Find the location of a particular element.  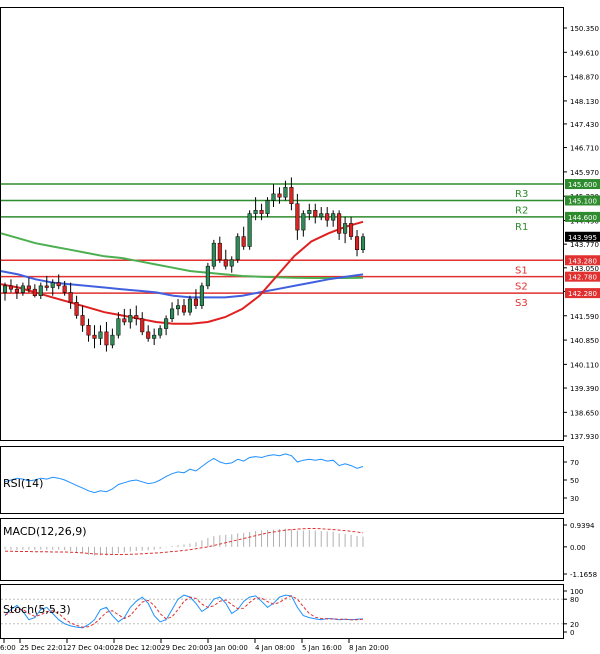

macd-plot is located at coordinates (184, 542).